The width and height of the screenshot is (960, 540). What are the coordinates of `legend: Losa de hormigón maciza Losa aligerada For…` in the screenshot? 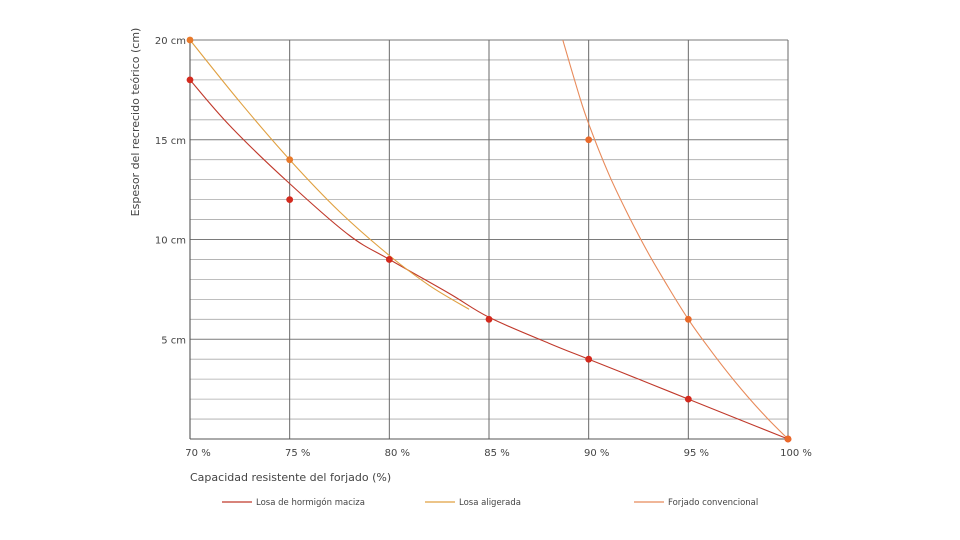 It's located at (490, 502).